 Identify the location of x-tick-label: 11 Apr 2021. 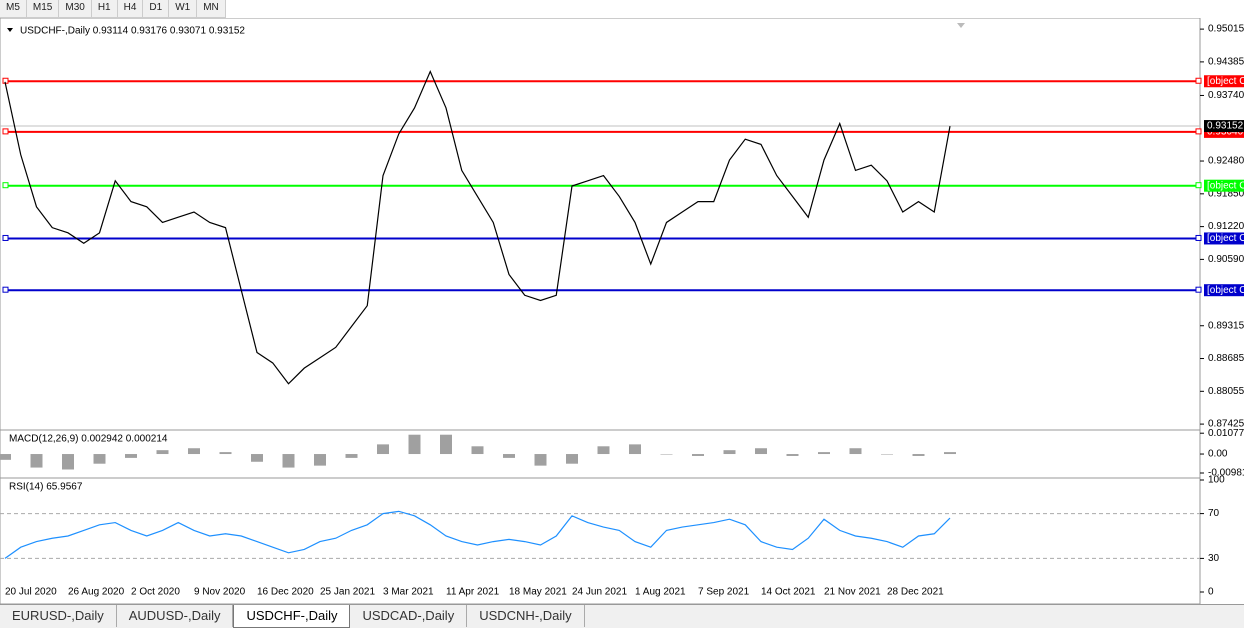
(473, 592).